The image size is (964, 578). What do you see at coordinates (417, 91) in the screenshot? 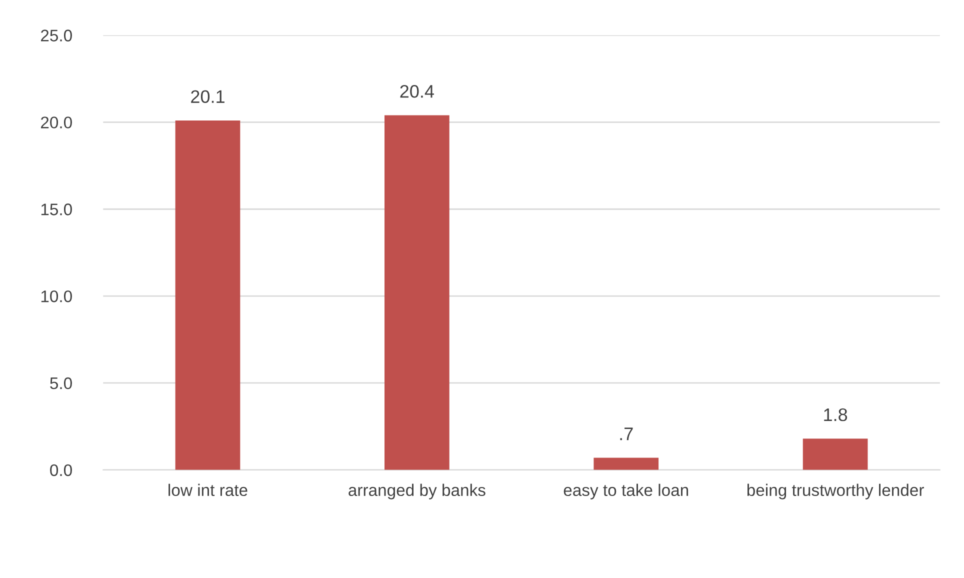
I see `data-label: 20.4` at bounding box center [417, 91].